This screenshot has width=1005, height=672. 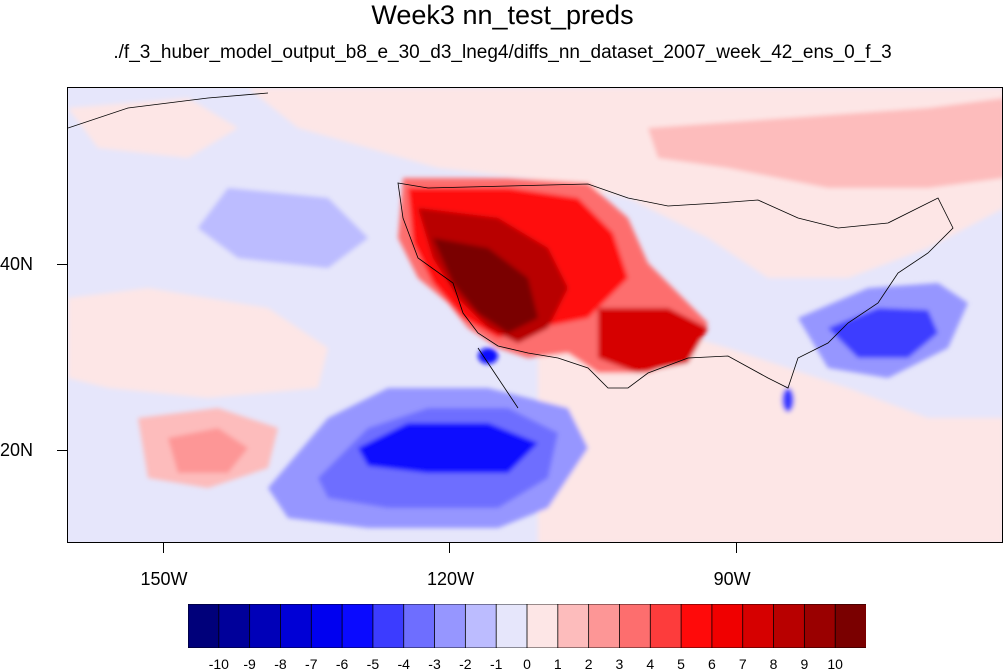 I want to click on colorbar-tick-label: 0, so click(x=527, y=664).